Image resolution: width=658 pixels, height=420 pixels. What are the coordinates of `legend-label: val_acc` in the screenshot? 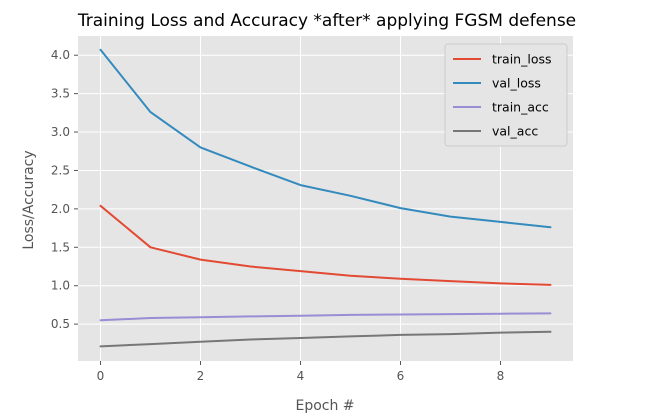 It's located at (515, 131).